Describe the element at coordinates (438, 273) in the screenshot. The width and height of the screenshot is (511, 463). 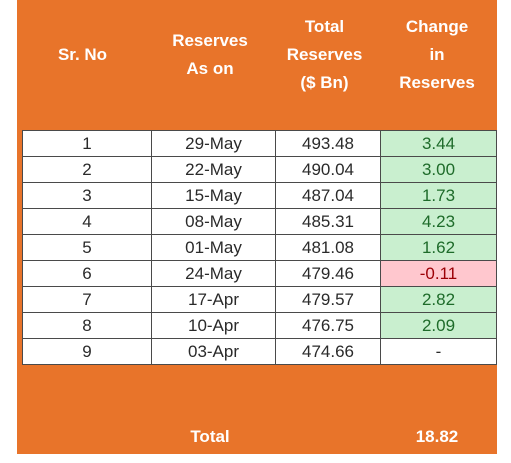
I see `cell-change: -0.11` at that location.